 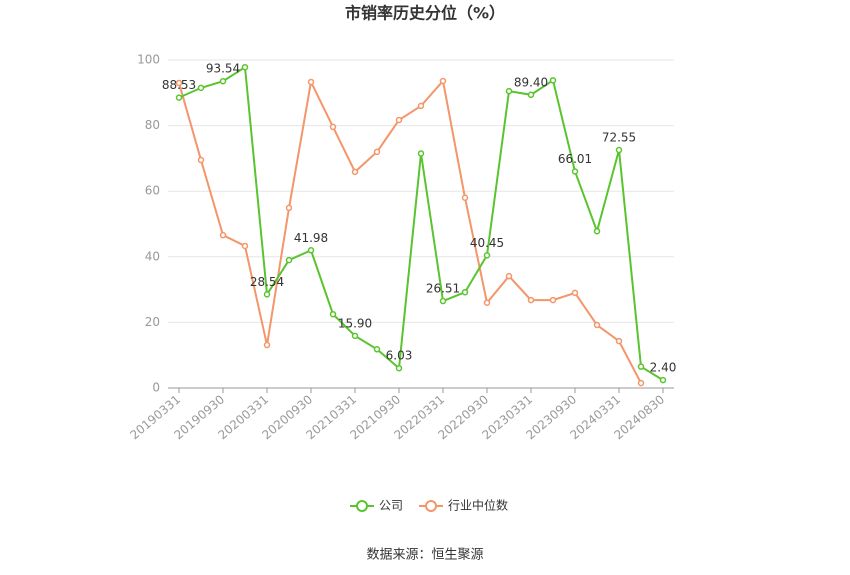 What do you see at coordinates (152, 322) in the screenshot?
I see `y-tick-label: 20` at bounding box center [152, 322].